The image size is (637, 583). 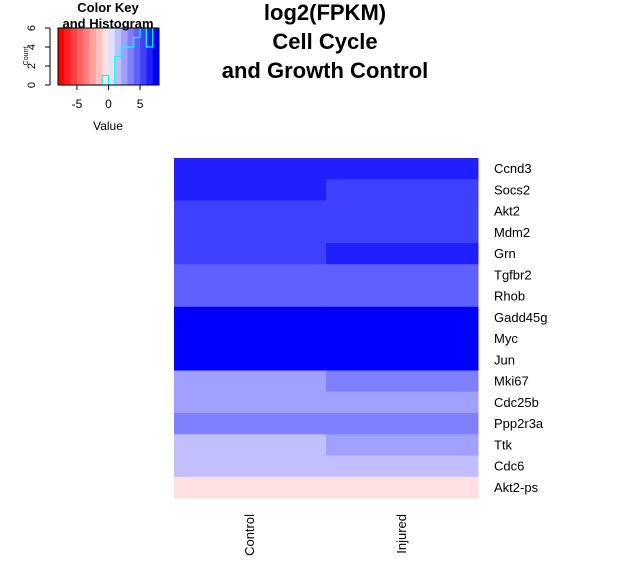 What do you see at coordinates (325, 12) in the screenshot?
I see `title-line: log2(FPKM)` at bounding box center [325, 12].